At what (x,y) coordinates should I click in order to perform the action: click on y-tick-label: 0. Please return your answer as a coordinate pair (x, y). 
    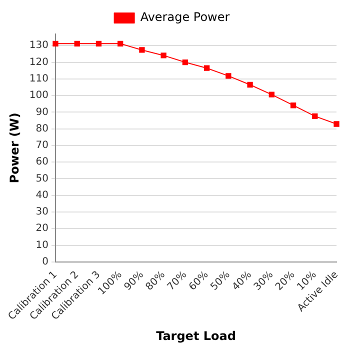
    Looking at the image, I should click on (45, 262).